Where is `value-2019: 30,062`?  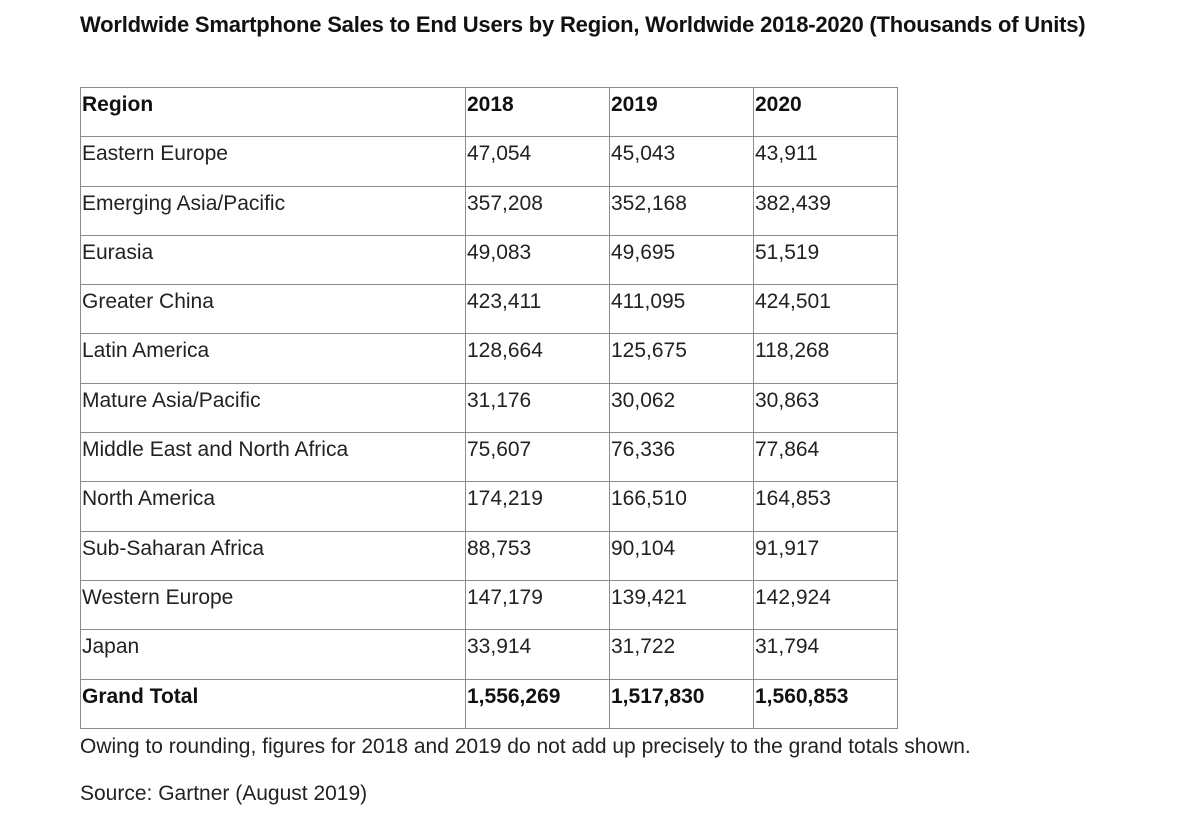 value-2019: 30,062 is located at coordinates (681, 408).